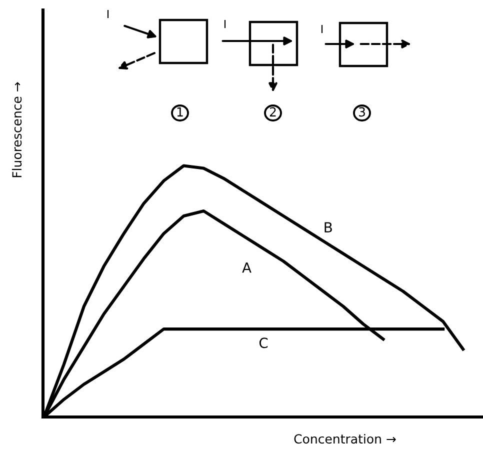 This screenshot has width=483, height=451. What do you see at coordinates (328, 227) in the screenshot?
I see `series-label: B` at bounding box center [328, 227].